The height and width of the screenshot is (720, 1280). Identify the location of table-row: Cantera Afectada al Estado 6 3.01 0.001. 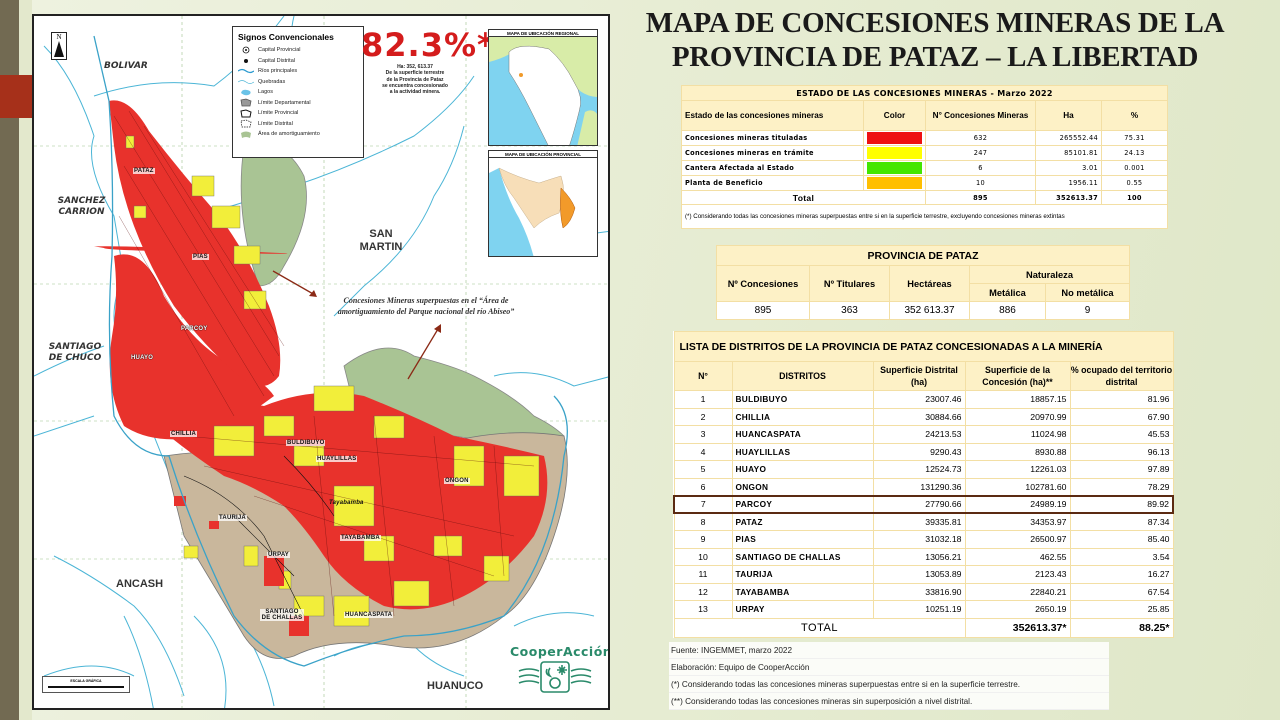
(924, 168).